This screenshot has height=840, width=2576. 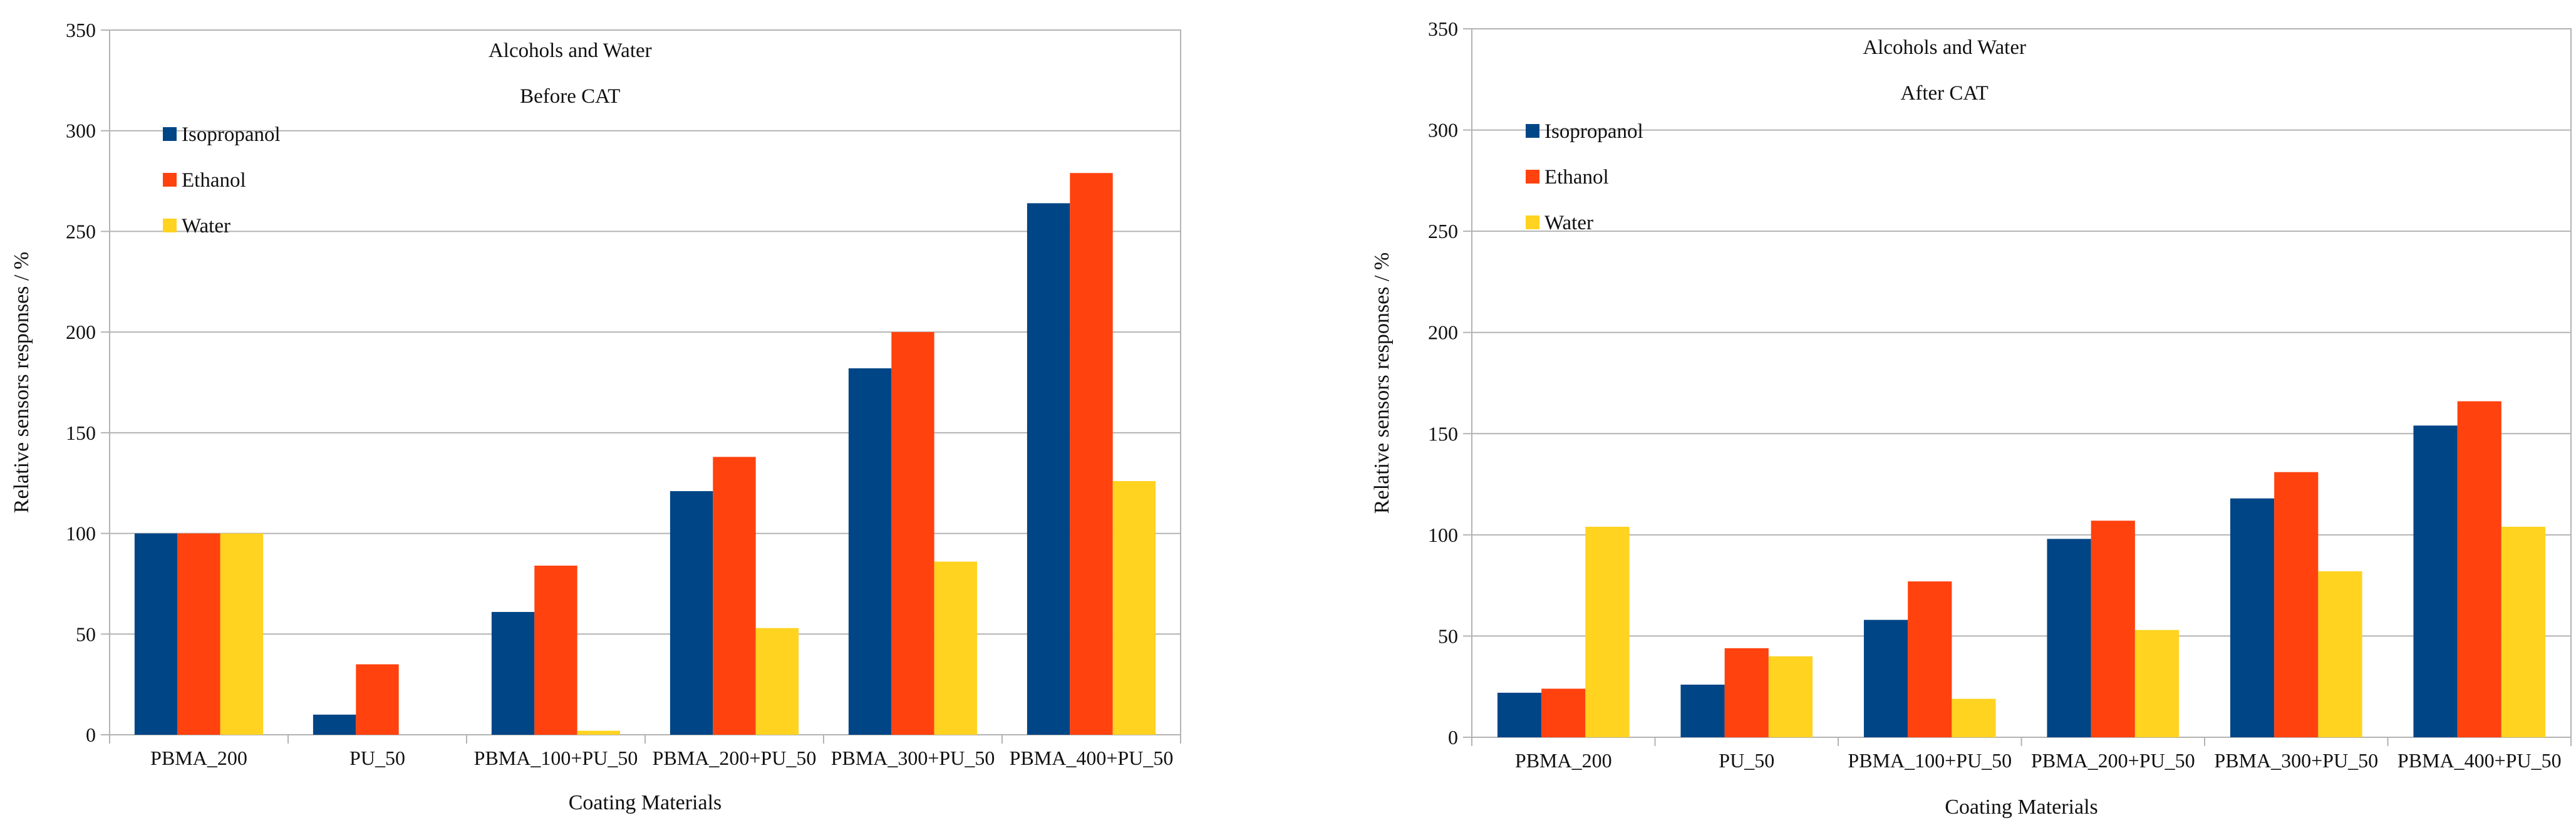 I want to click on chart-subtitle: After CAT, so click(x=1945, y=94).